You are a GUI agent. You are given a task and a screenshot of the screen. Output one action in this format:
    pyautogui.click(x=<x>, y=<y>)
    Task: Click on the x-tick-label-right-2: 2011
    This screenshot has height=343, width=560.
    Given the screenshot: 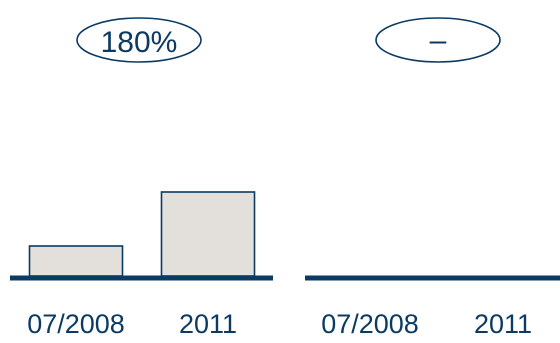 What is the action you would take?
    pyautogui.click(x=503, y=324)
    